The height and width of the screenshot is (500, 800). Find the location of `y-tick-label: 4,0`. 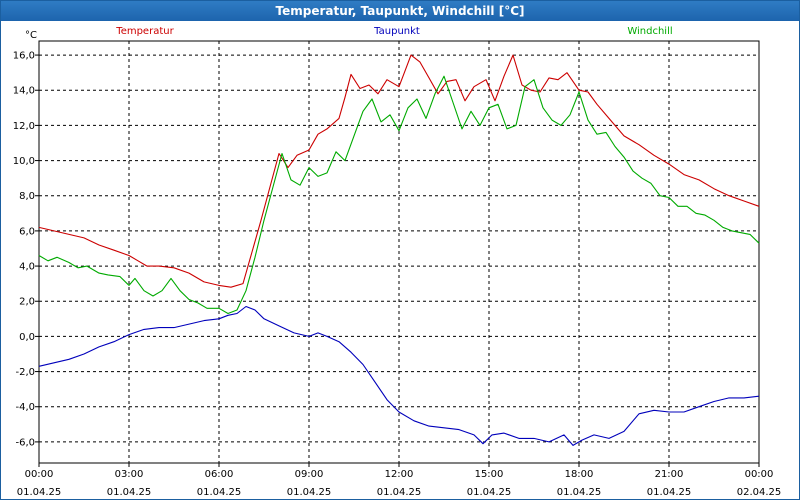

y-tick-label: 4,0 is located at coordinates (27, 267).